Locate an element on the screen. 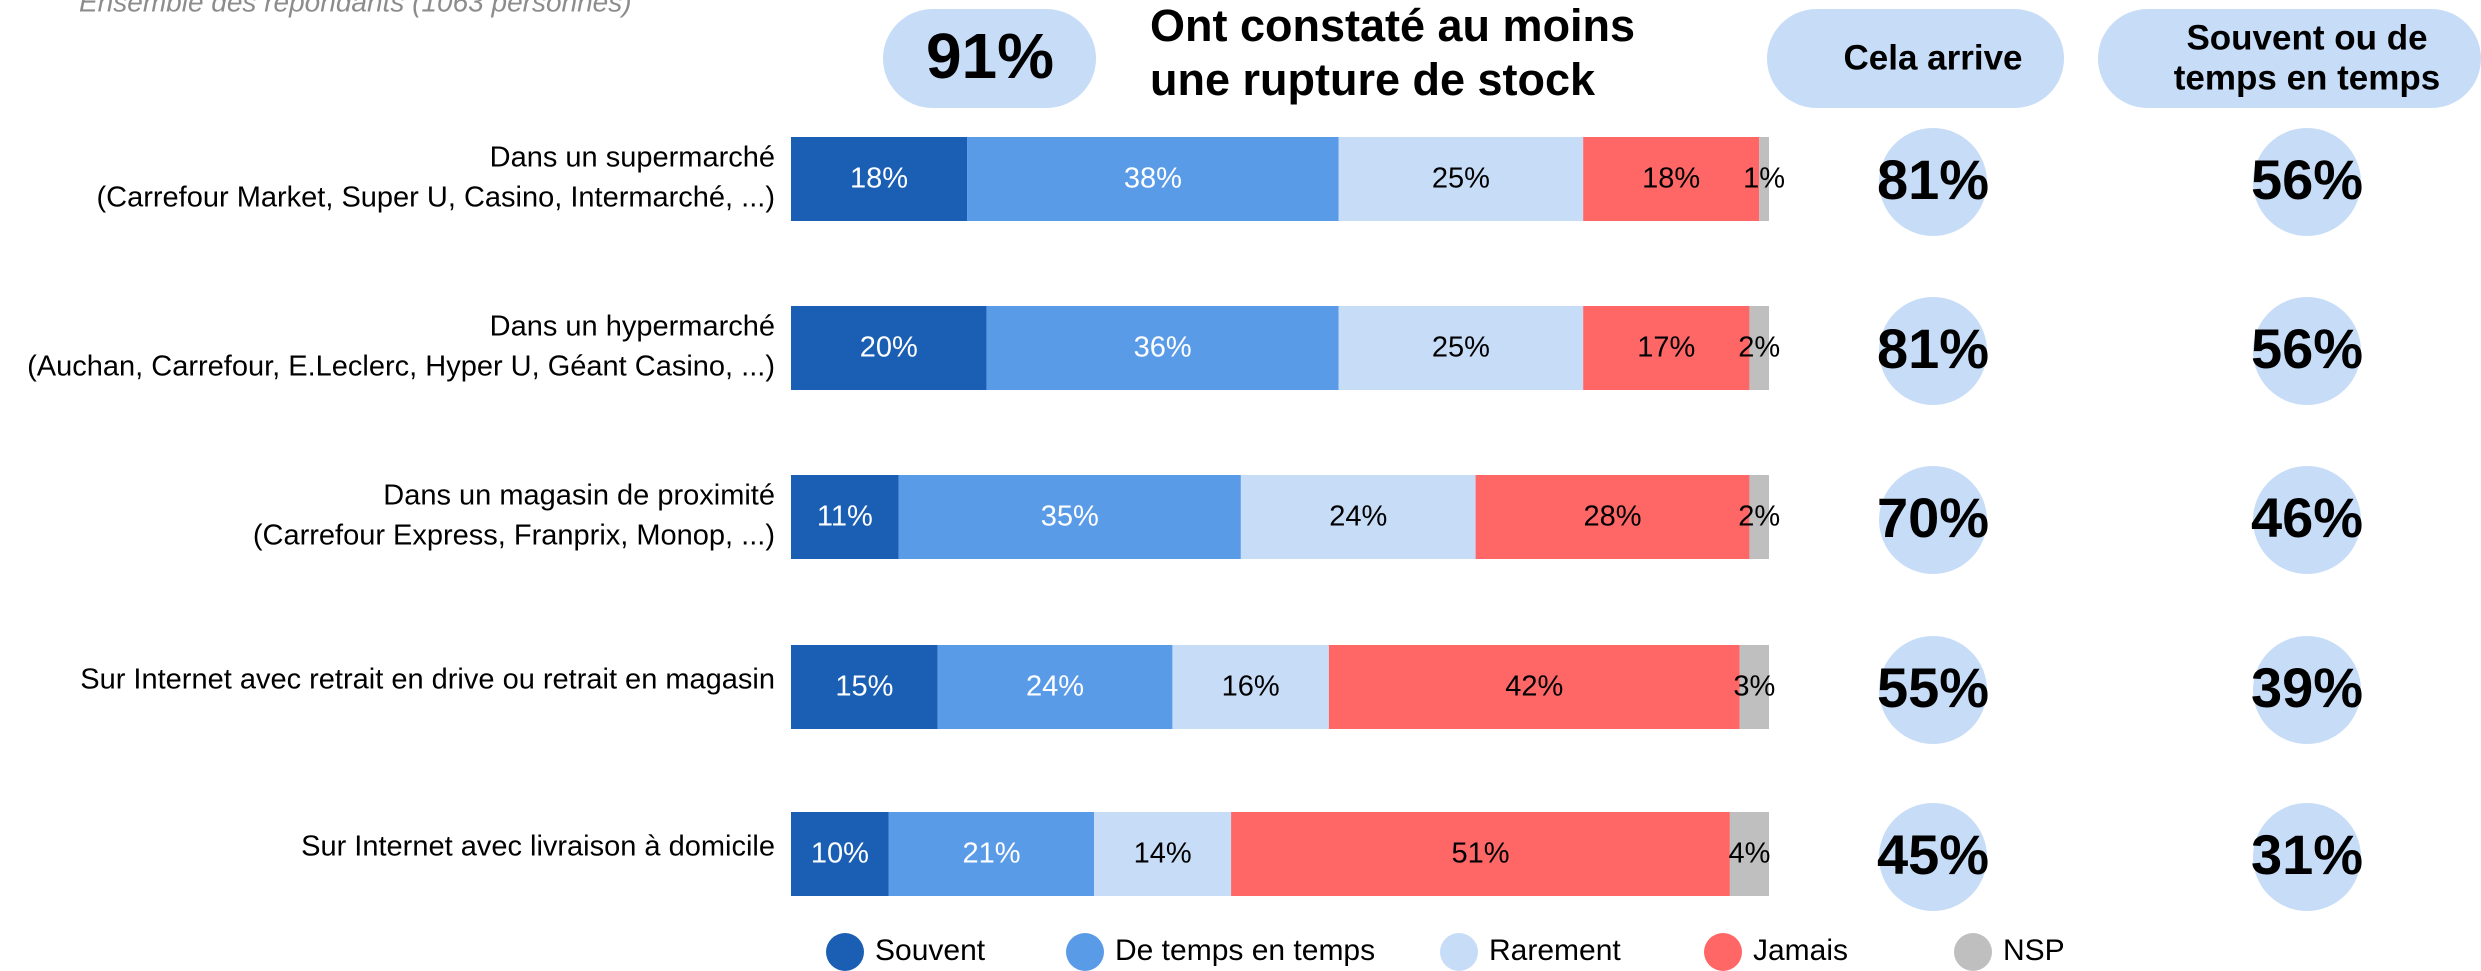 The width and height of the screenshot is (2481, 971). bar-value-label: 15% is located at coordinates (864, 687).